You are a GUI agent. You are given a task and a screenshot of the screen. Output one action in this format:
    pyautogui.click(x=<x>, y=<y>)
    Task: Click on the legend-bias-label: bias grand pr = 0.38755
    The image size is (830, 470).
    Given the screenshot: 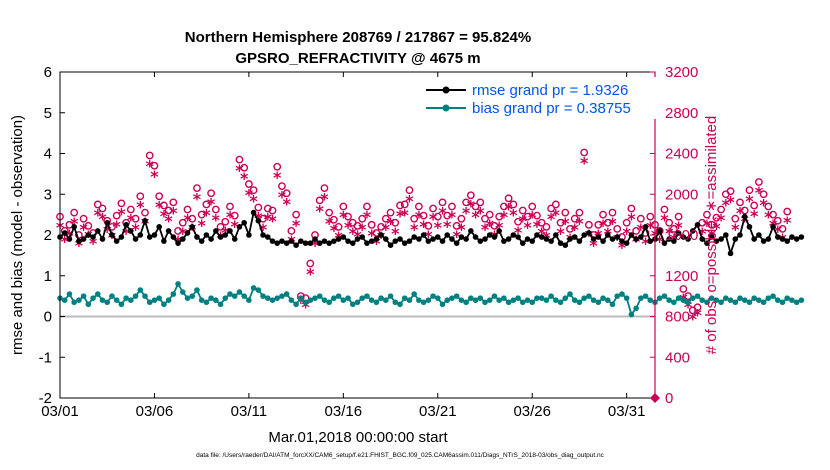 What is the action you would take?
    pyautogui.click(x=551, y=108)
    